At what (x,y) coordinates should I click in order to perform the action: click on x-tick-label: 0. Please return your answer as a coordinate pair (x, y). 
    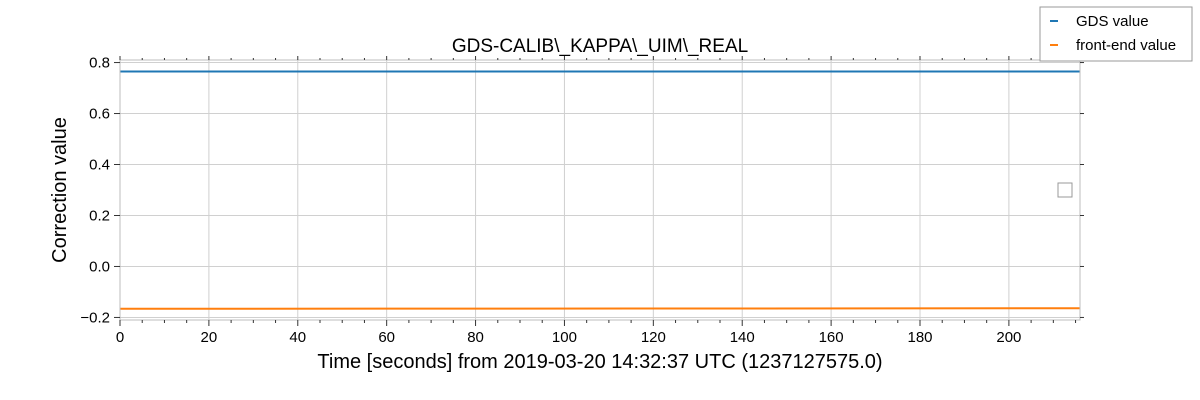
    Looking at the image, I should click on (120, 337).